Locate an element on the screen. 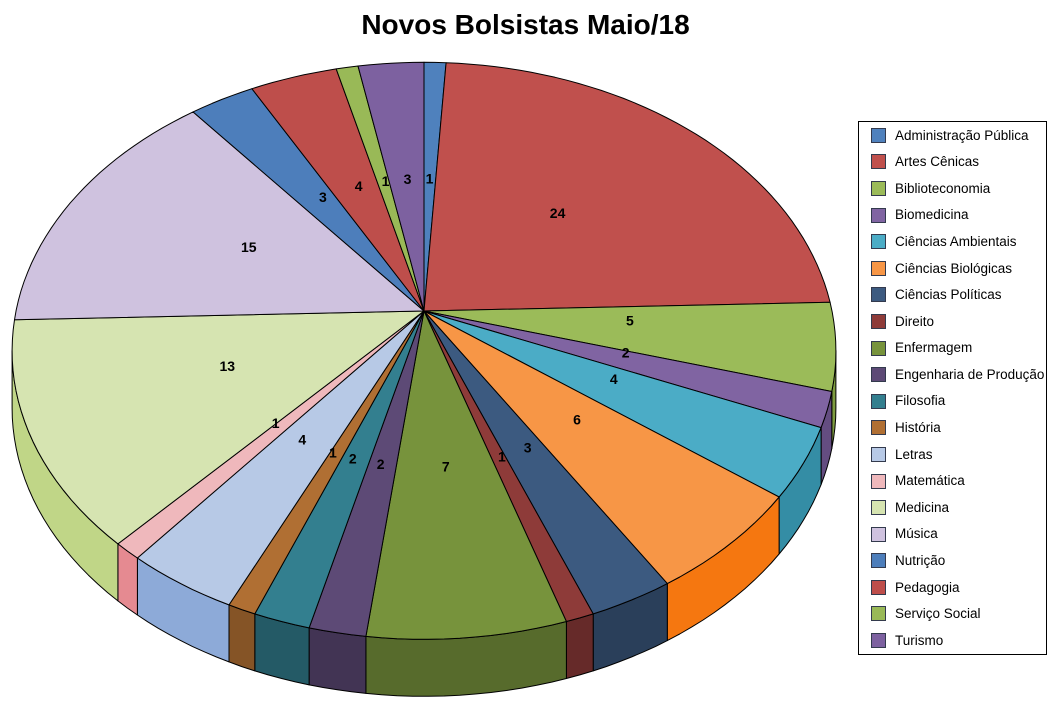  legend-label: Matemática is located at coordinates (930, 481).